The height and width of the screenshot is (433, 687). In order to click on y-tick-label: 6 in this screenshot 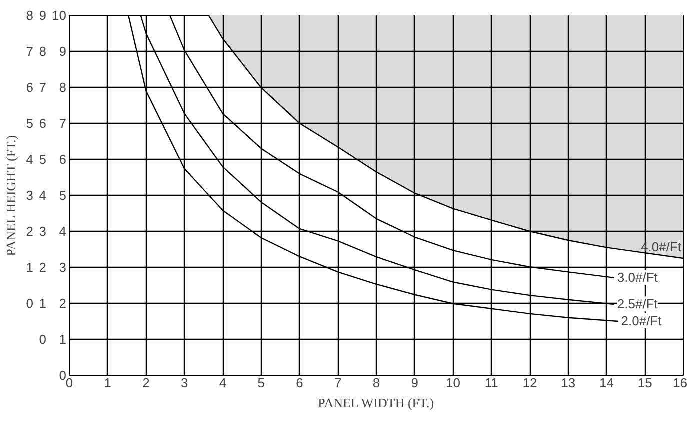, I will do `click(63, 159)`.